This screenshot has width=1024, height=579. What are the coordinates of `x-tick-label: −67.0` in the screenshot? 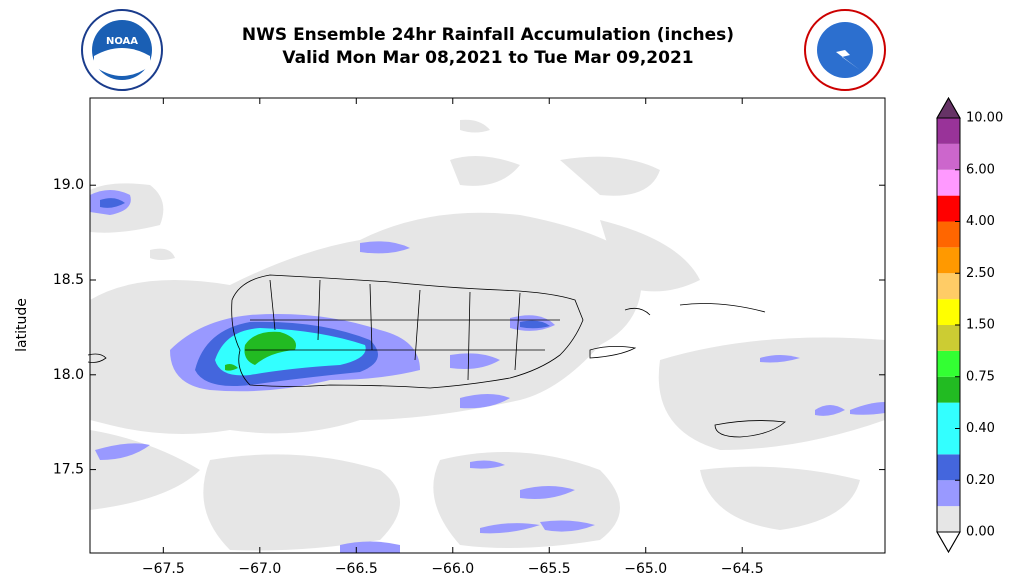 It's located at (259, 568).